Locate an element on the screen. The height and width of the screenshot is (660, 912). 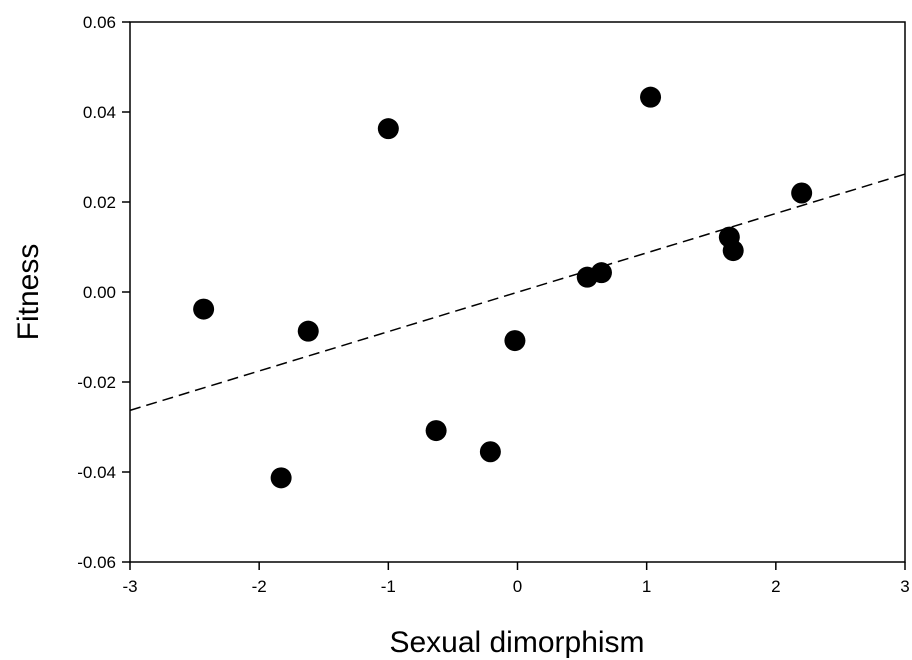
x-tick-label: -3 is located at coordinates (129, 586).